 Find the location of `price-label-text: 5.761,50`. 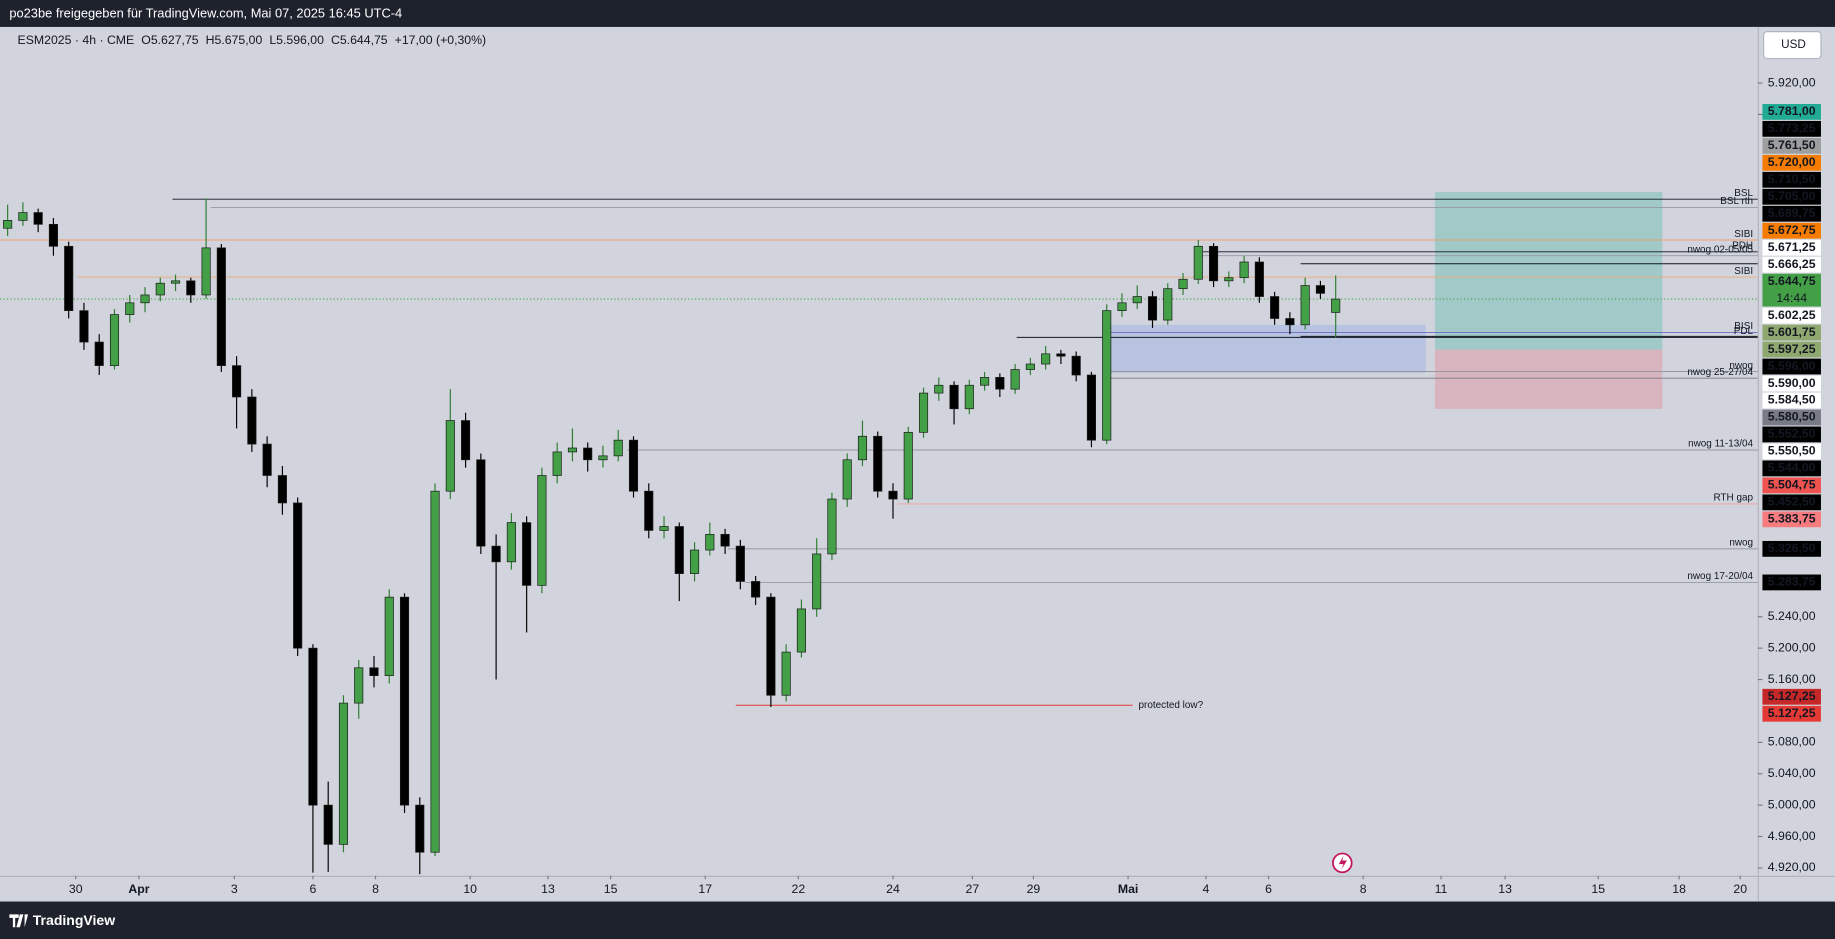

price-label-text: 5.761,50 is located at coordinates (1792, 145).